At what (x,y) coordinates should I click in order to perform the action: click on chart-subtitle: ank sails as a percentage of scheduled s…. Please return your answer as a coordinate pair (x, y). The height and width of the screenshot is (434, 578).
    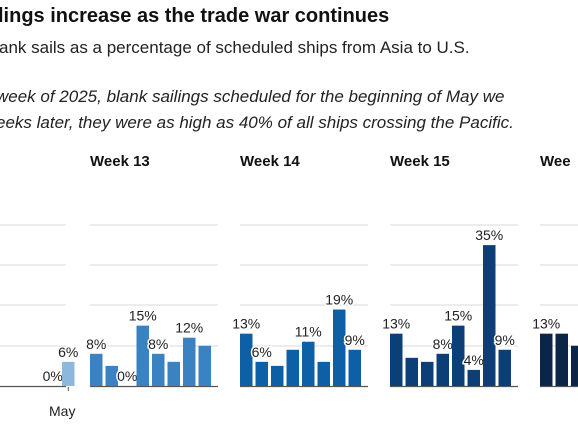
    Looking at the image, I should click on (235, 47).